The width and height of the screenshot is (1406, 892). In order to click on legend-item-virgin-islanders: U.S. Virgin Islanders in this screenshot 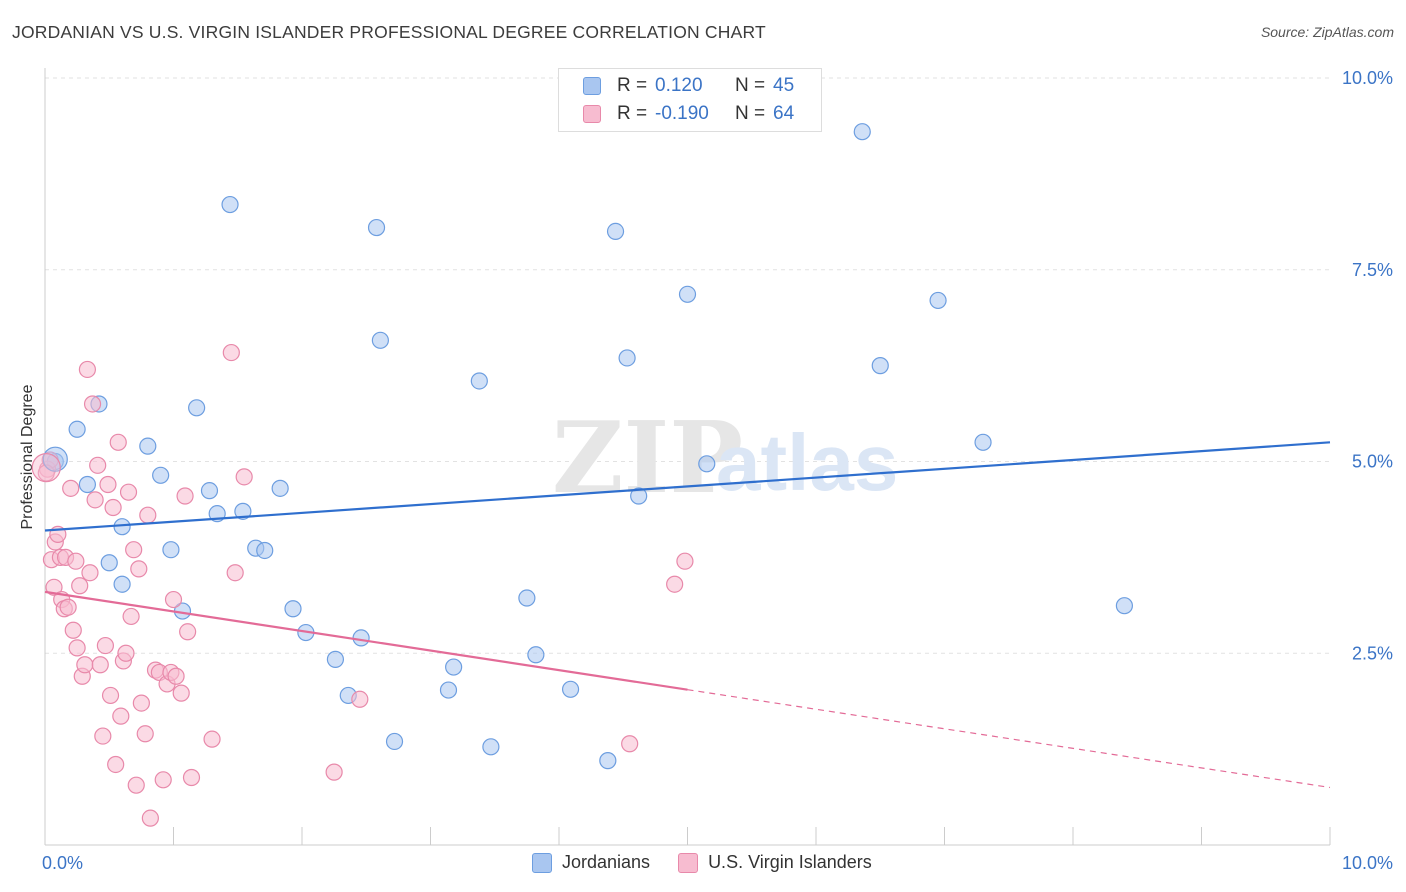, I will do `click(775, 862)`.